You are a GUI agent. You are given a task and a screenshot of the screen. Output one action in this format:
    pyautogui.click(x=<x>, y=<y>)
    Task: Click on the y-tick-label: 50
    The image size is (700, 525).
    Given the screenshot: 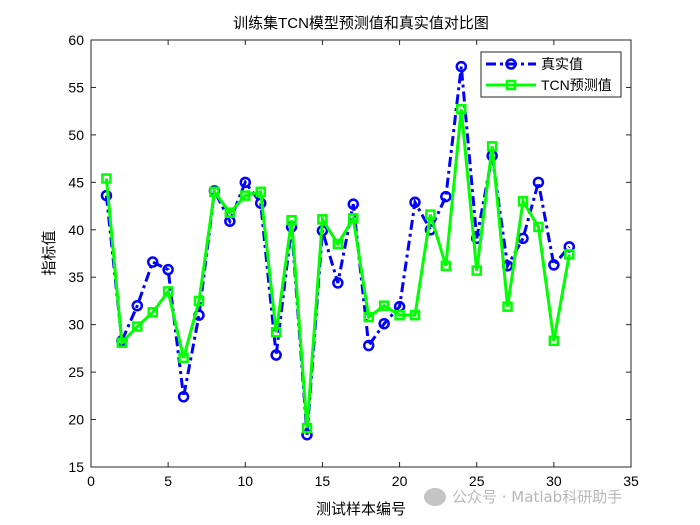 What is the action you would take?
    pyautogui.click(x=76, y=135)
    